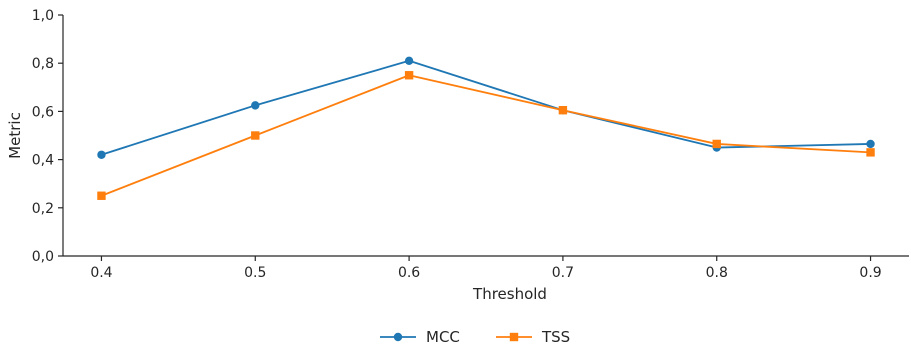 Image resolution: width=911 pixels, height=348 pixels. I want to click on y-tick-label: 0,4, so click(43, 161).